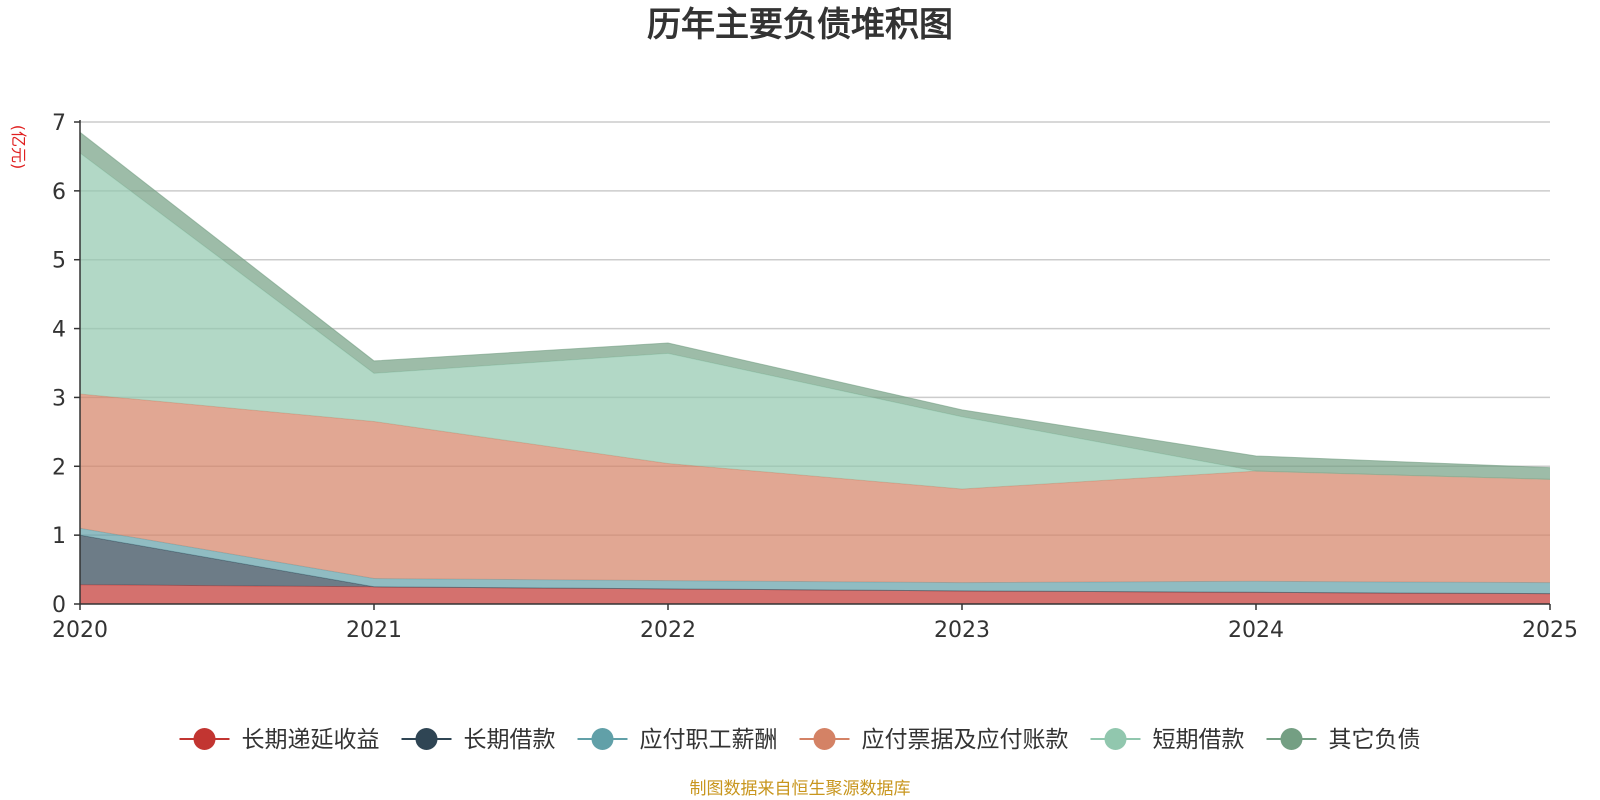 This screenshot has width=1600, height=800. I want to click on legend-item: 长期递延收益, so click(279, 740).